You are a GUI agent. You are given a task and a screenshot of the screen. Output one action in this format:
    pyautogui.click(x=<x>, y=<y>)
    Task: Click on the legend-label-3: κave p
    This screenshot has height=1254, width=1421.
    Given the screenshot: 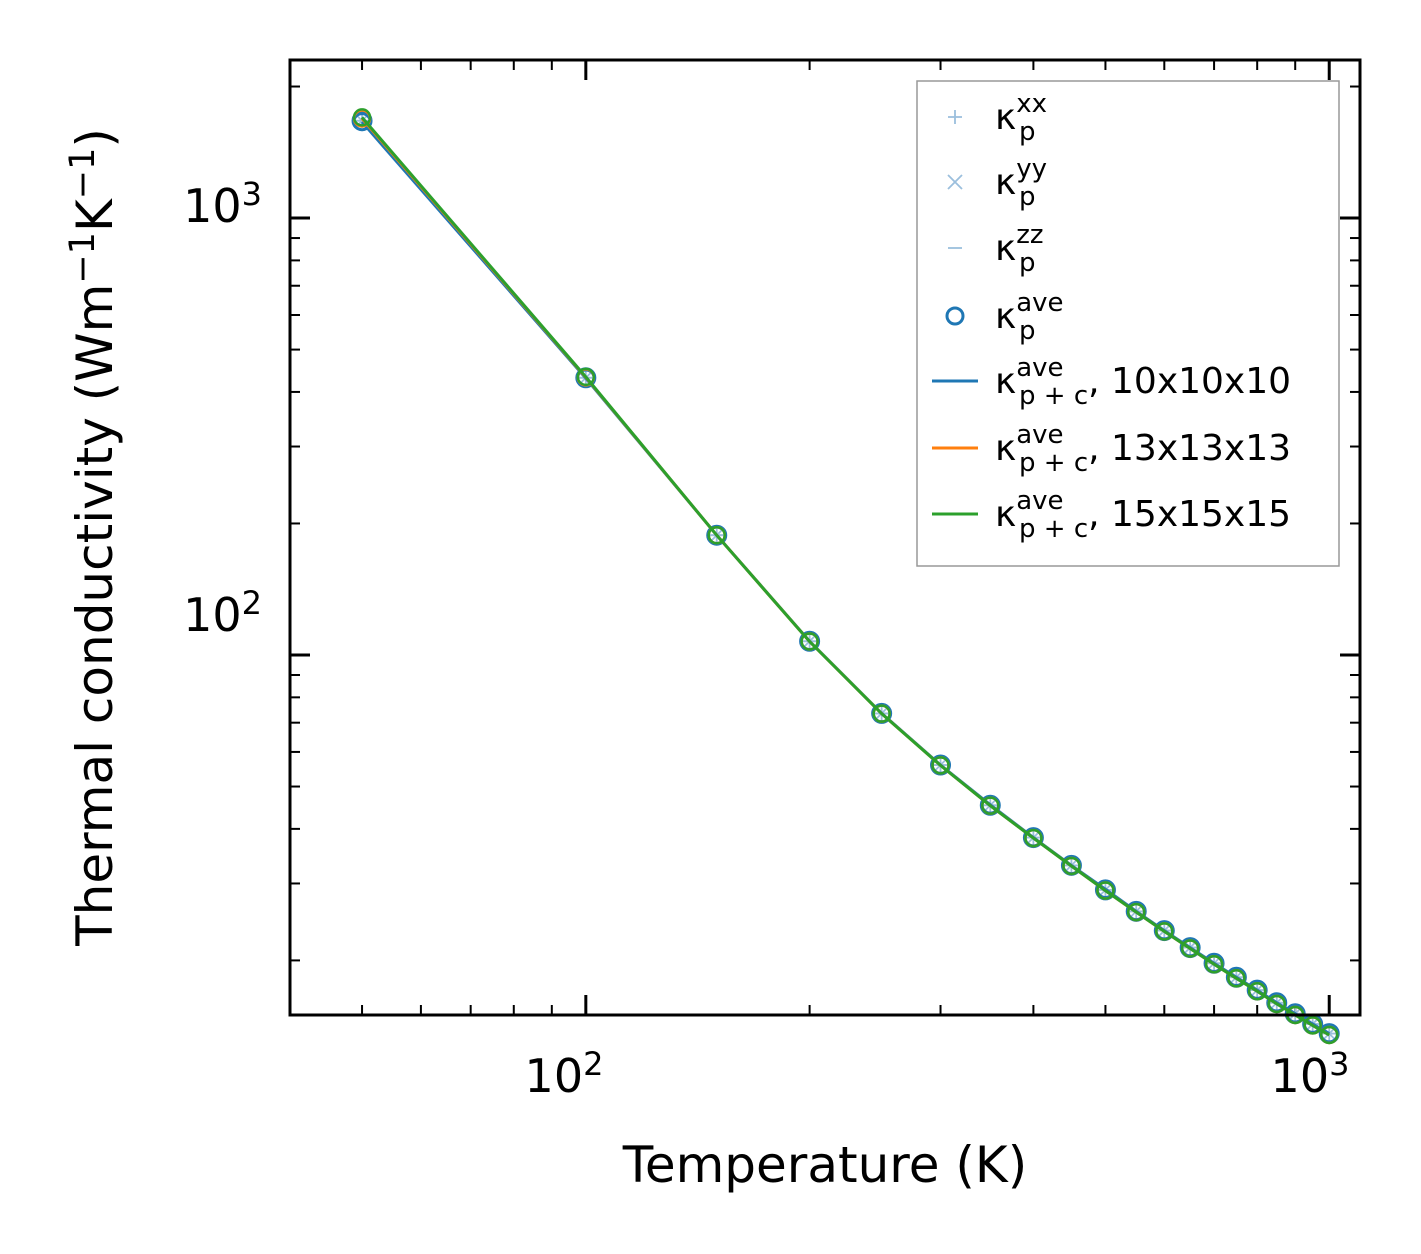 What is the action you would take?
    pyautogui.click(x=1029, y=317)
    